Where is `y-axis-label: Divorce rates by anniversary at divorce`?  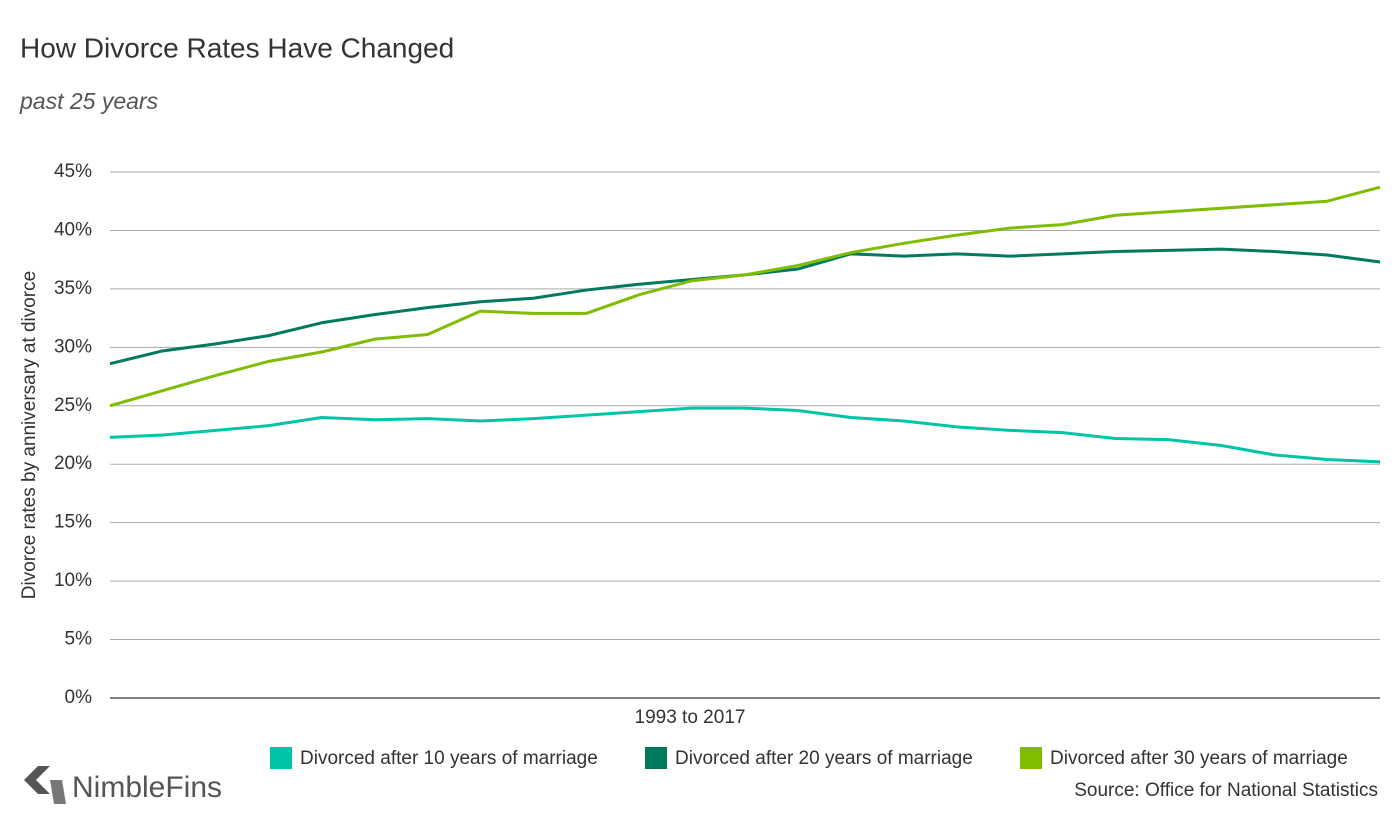 y-axis-label: Divorce rates by anniversary at divorce is located at coordinates (29, 435).